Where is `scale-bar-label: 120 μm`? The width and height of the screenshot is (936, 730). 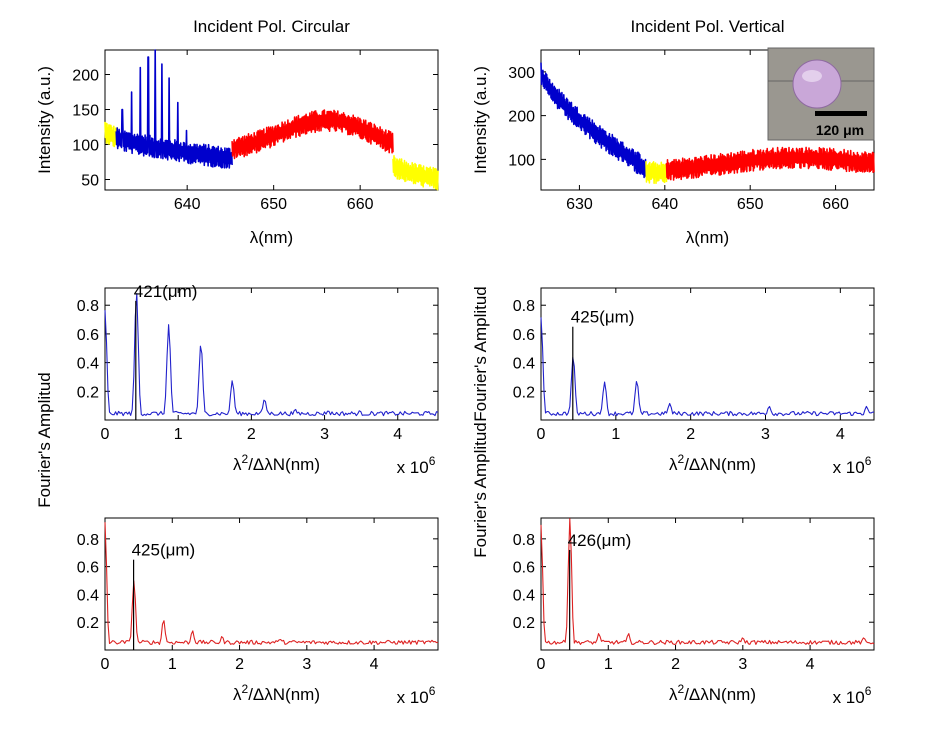
scale-bar-label: 120 μm is located at coordinates (840, 130).